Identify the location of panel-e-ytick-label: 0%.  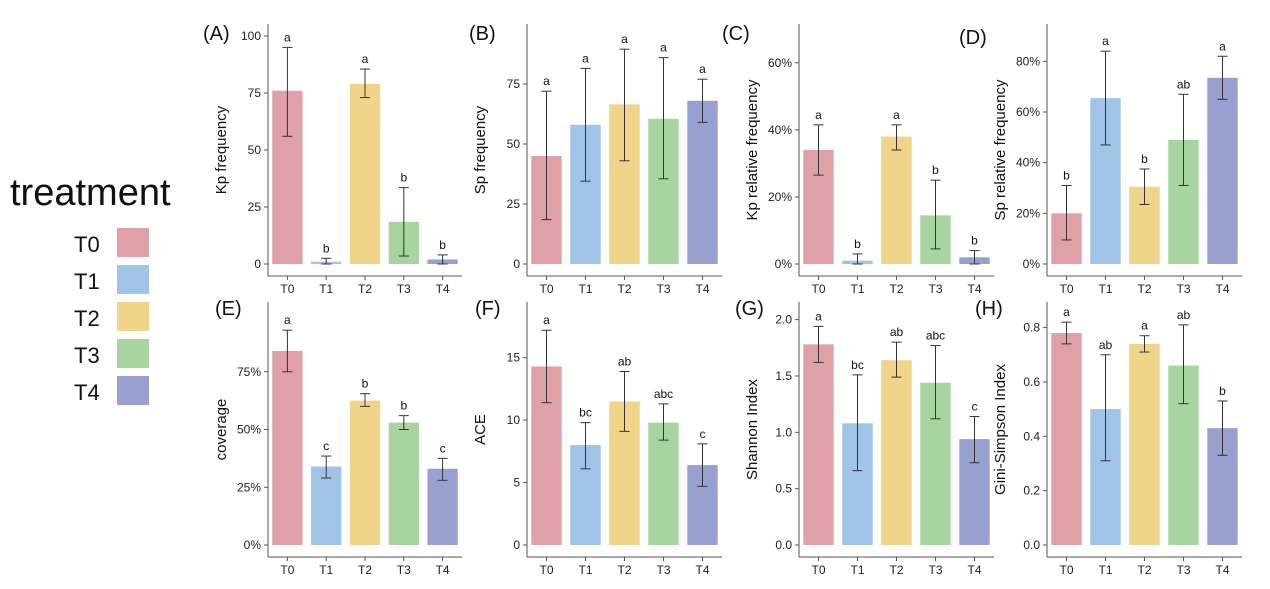
(253, 545).